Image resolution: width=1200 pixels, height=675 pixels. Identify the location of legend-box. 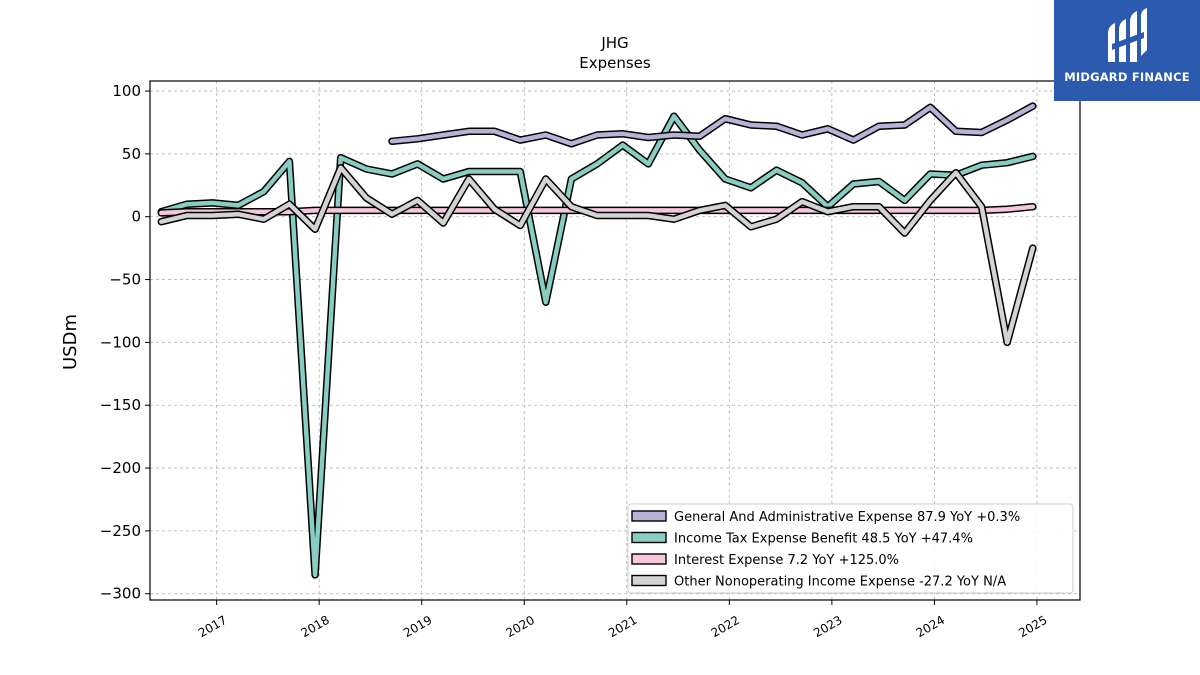
(850, 548).